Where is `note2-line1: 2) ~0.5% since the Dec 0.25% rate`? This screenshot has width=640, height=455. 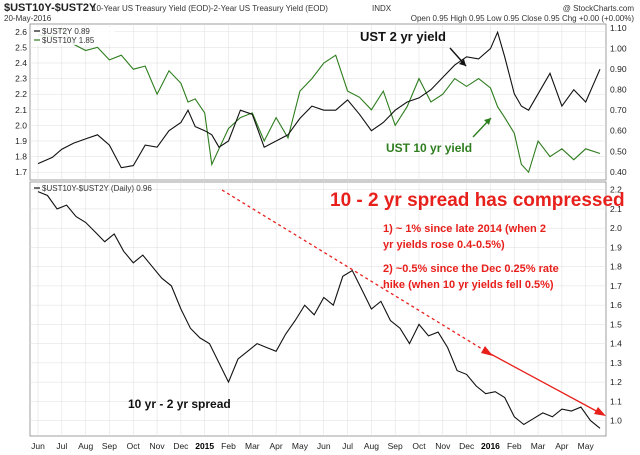
note2-line1: 2) ~0.5% since the Dec 0.25% rate is located at coordinates (471, 269).